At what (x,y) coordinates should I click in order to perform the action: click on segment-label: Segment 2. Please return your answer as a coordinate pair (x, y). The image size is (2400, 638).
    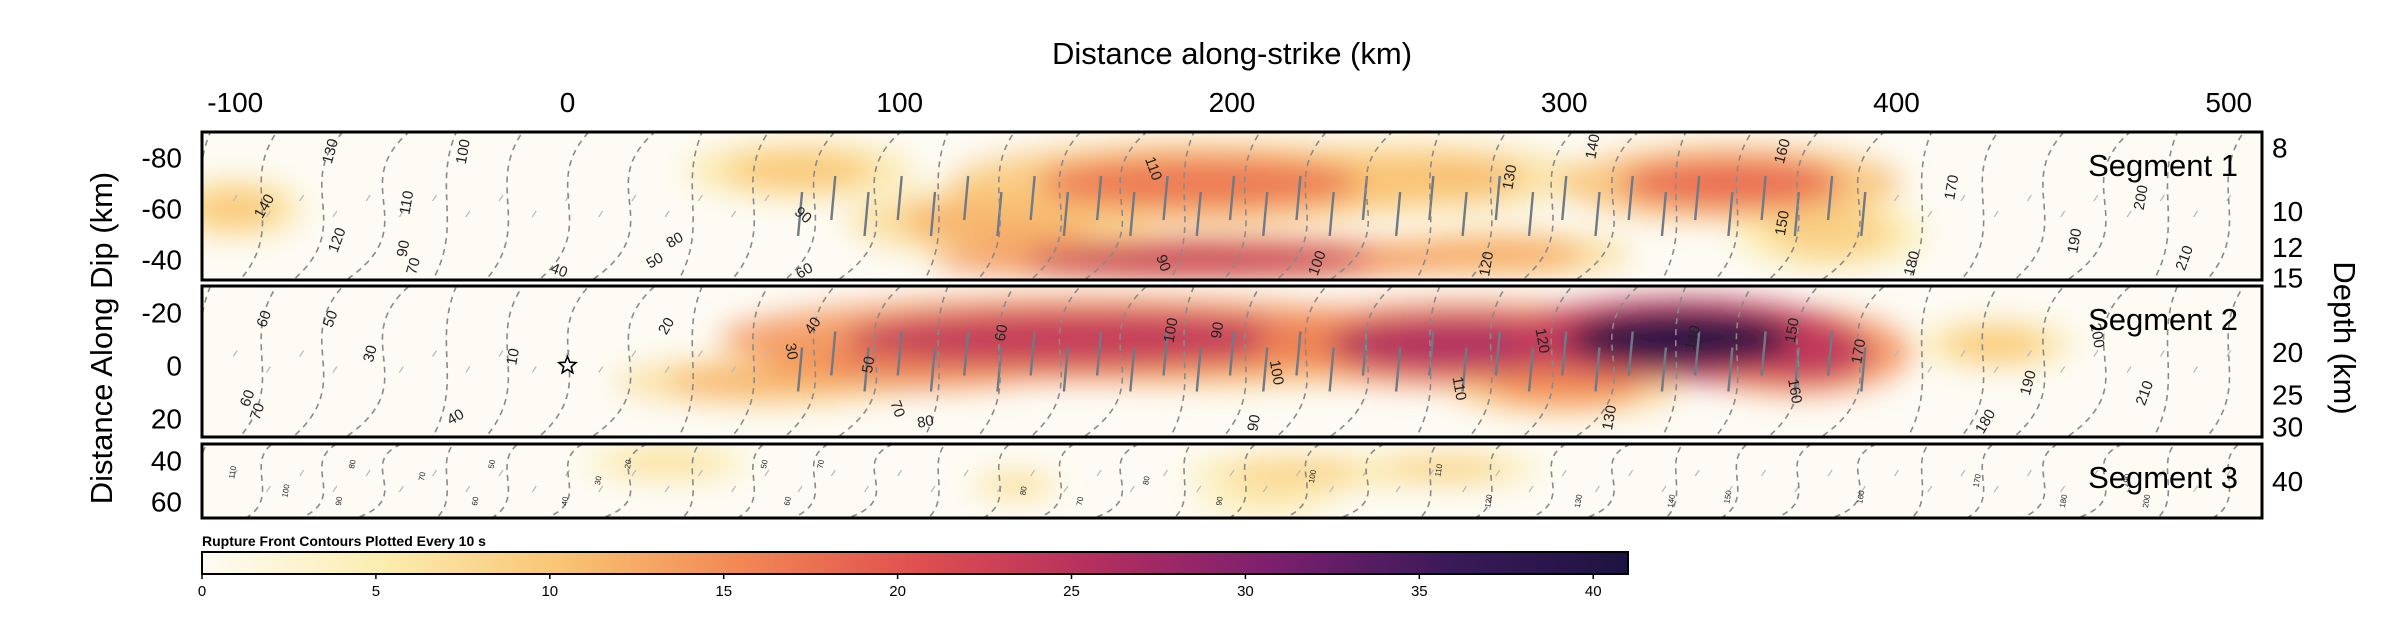
    Looking at the image, I should click on (2163, 319).